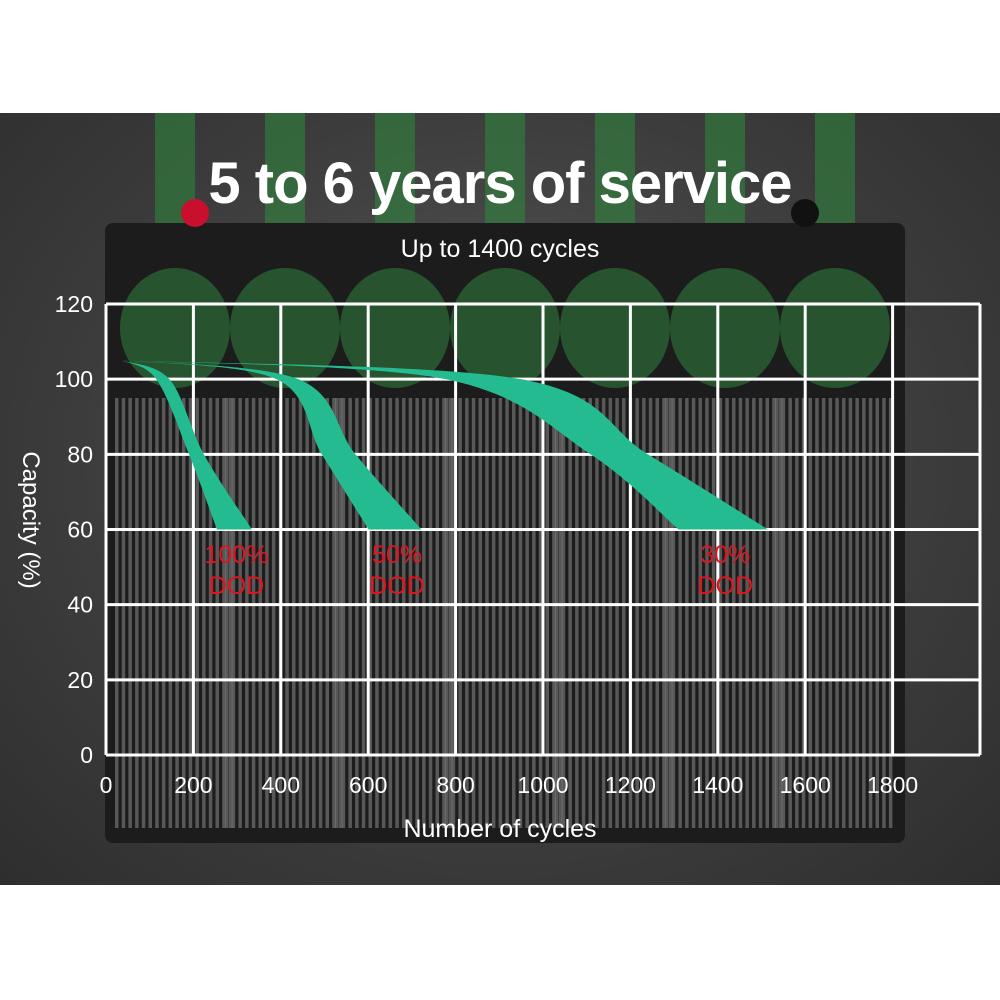  I want to click on x-tick-label: 400, so click(281, 785).